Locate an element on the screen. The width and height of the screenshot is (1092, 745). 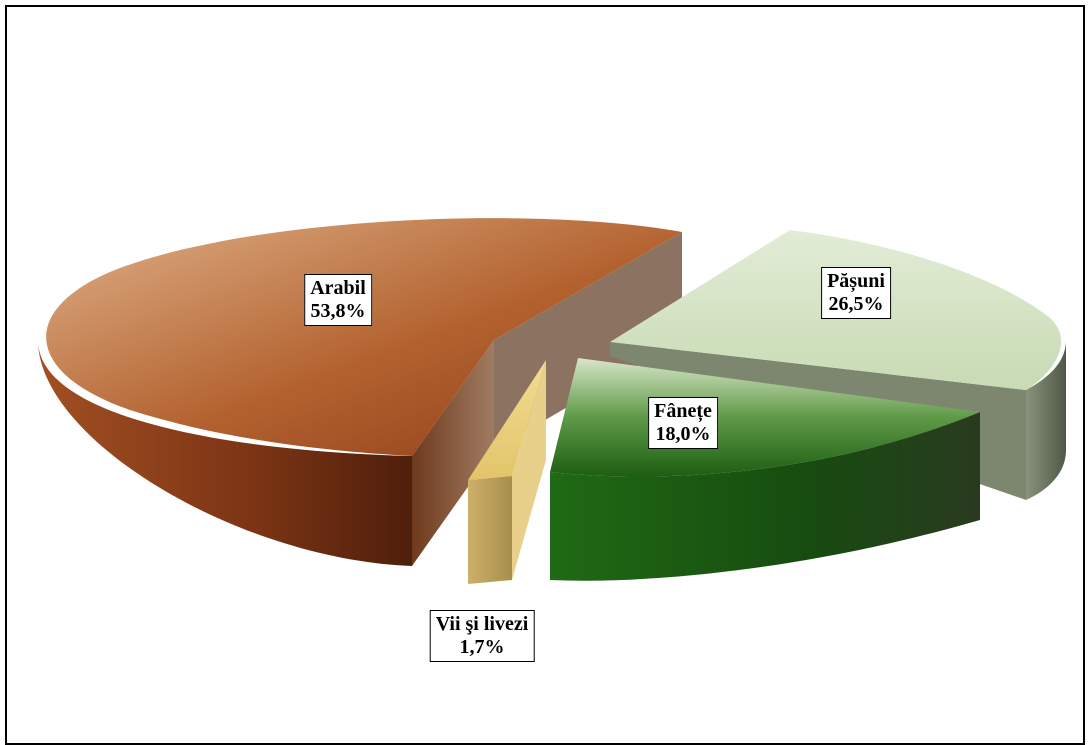
data-label-vii-si-livezi: Vii şi livezi 1,7% is located at coordinates (482, 636).